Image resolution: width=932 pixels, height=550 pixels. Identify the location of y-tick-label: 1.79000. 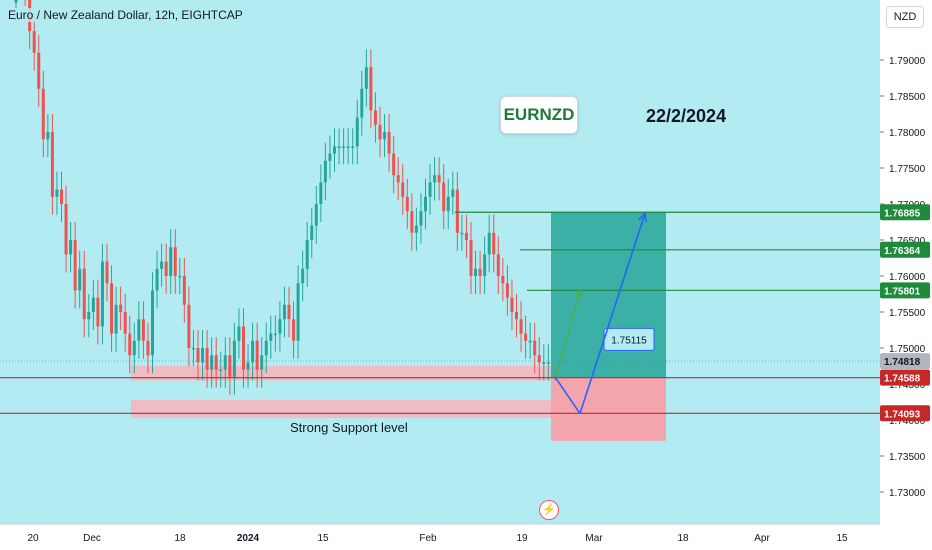
(907, 61).